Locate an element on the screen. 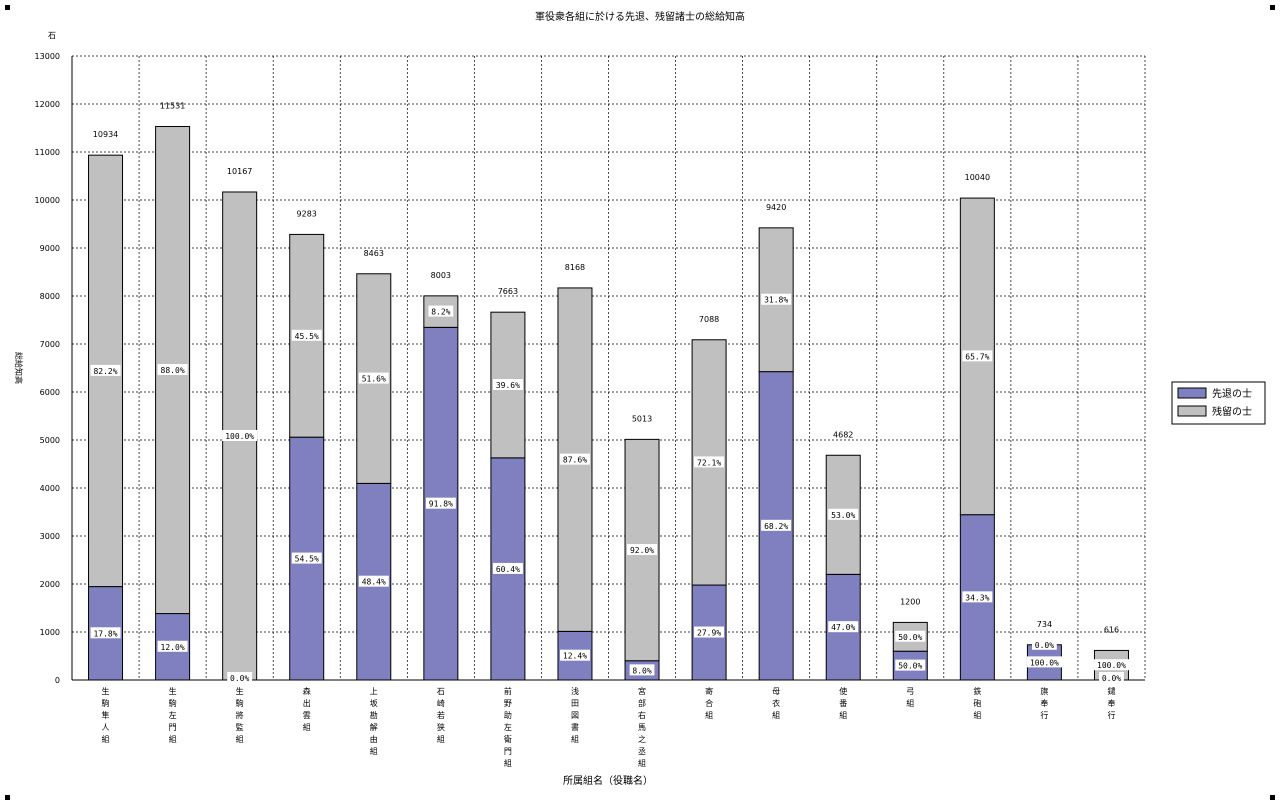 The height and width of the screenshot is (805, 1280). data-label-remain: 51.6% is located at coordinates (374, 379).